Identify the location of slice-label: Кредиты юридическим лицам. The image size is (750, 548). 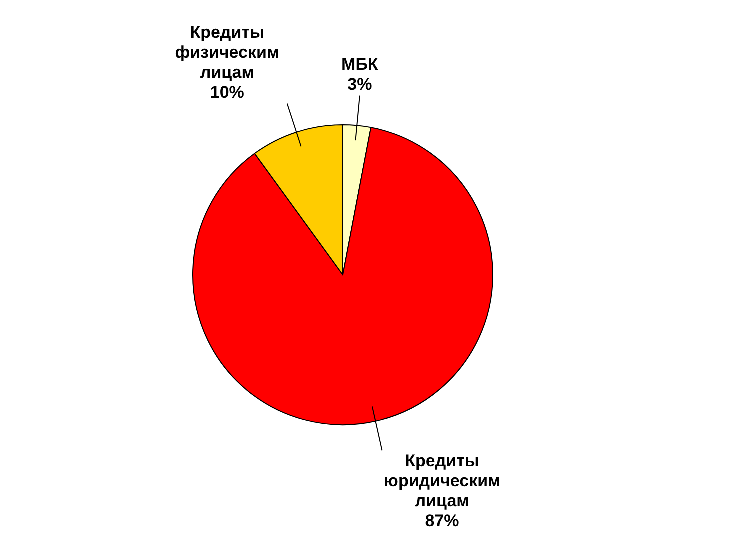
(442, 481).